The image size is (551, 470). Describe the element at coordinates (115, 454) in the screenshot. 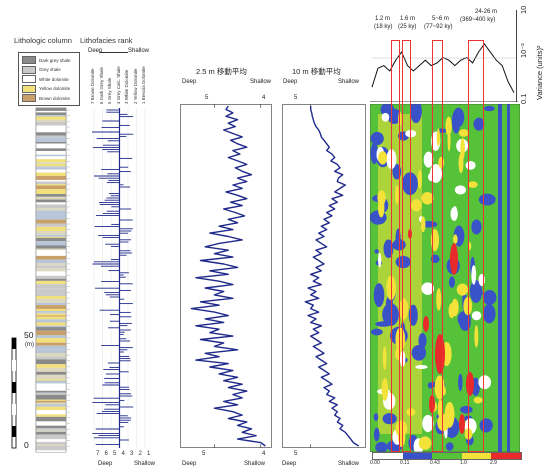

I see `rank-tick: 5` at that location.